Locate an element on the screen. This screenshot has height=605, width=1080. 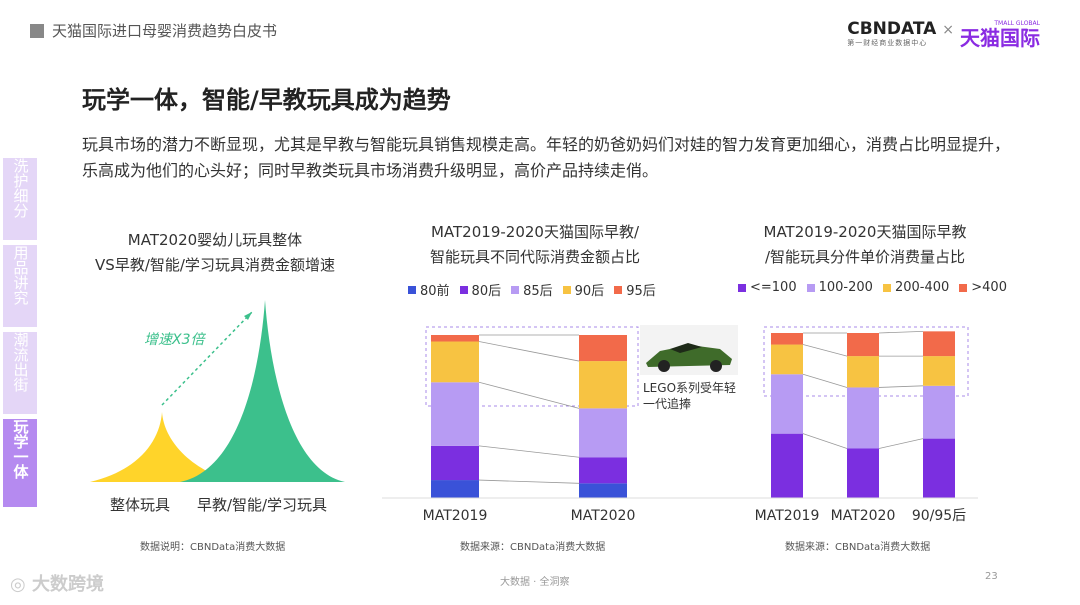
chart3-legend: <=100 100-200 200-400 >400 is located at coordinates (872, 287).